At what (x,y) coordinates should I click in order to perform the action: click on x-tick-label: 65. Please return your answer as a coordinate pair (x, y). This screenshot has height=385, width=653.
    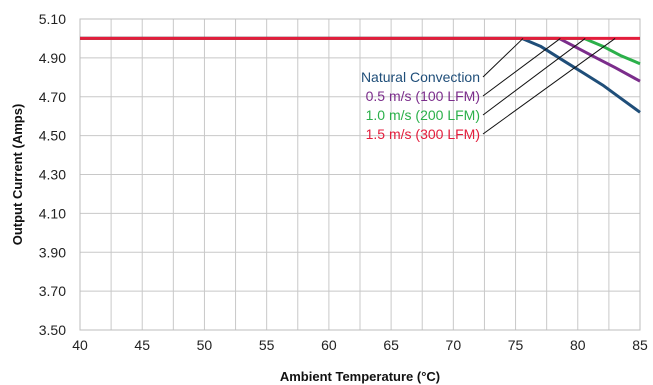
    Looking at the image, I should click on (391, 345).